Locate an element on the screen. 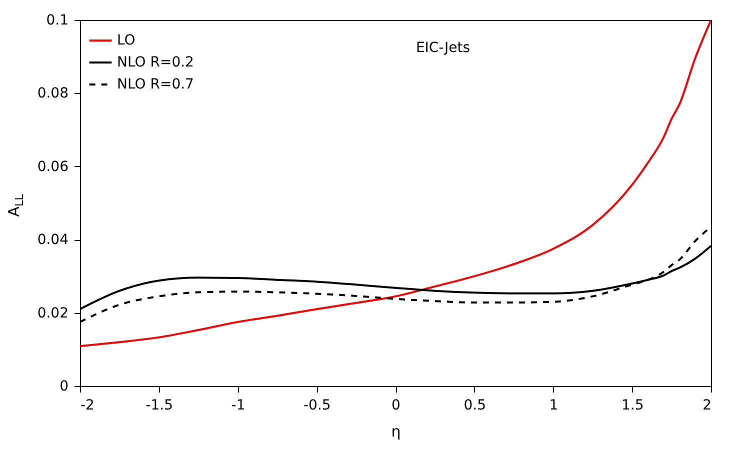  x-axis-title: η is located at coordinates (396, 431).